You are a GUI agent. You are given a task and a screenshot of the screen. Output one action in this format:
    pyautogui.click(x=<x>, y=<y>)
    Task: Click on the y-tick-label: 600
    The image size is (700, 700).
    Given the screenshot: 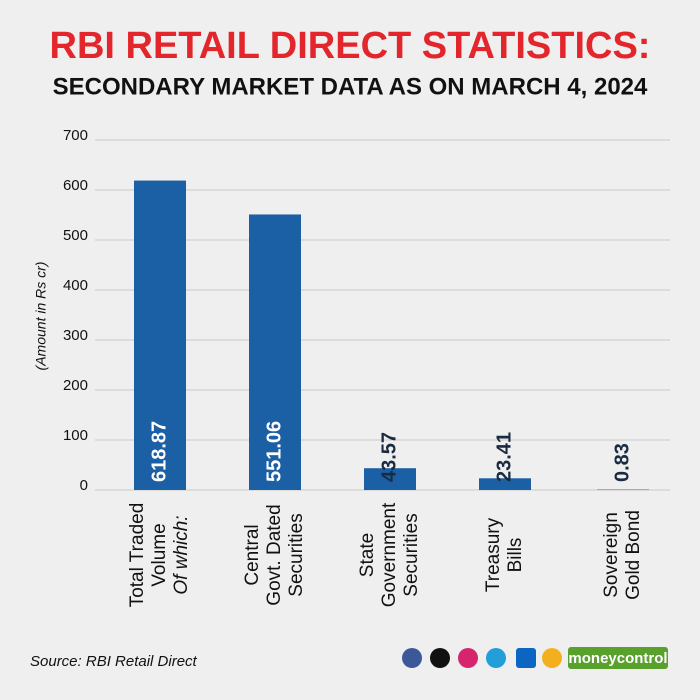 What is the action you would take?
    pyautogui.click(x=75, y=185)
    